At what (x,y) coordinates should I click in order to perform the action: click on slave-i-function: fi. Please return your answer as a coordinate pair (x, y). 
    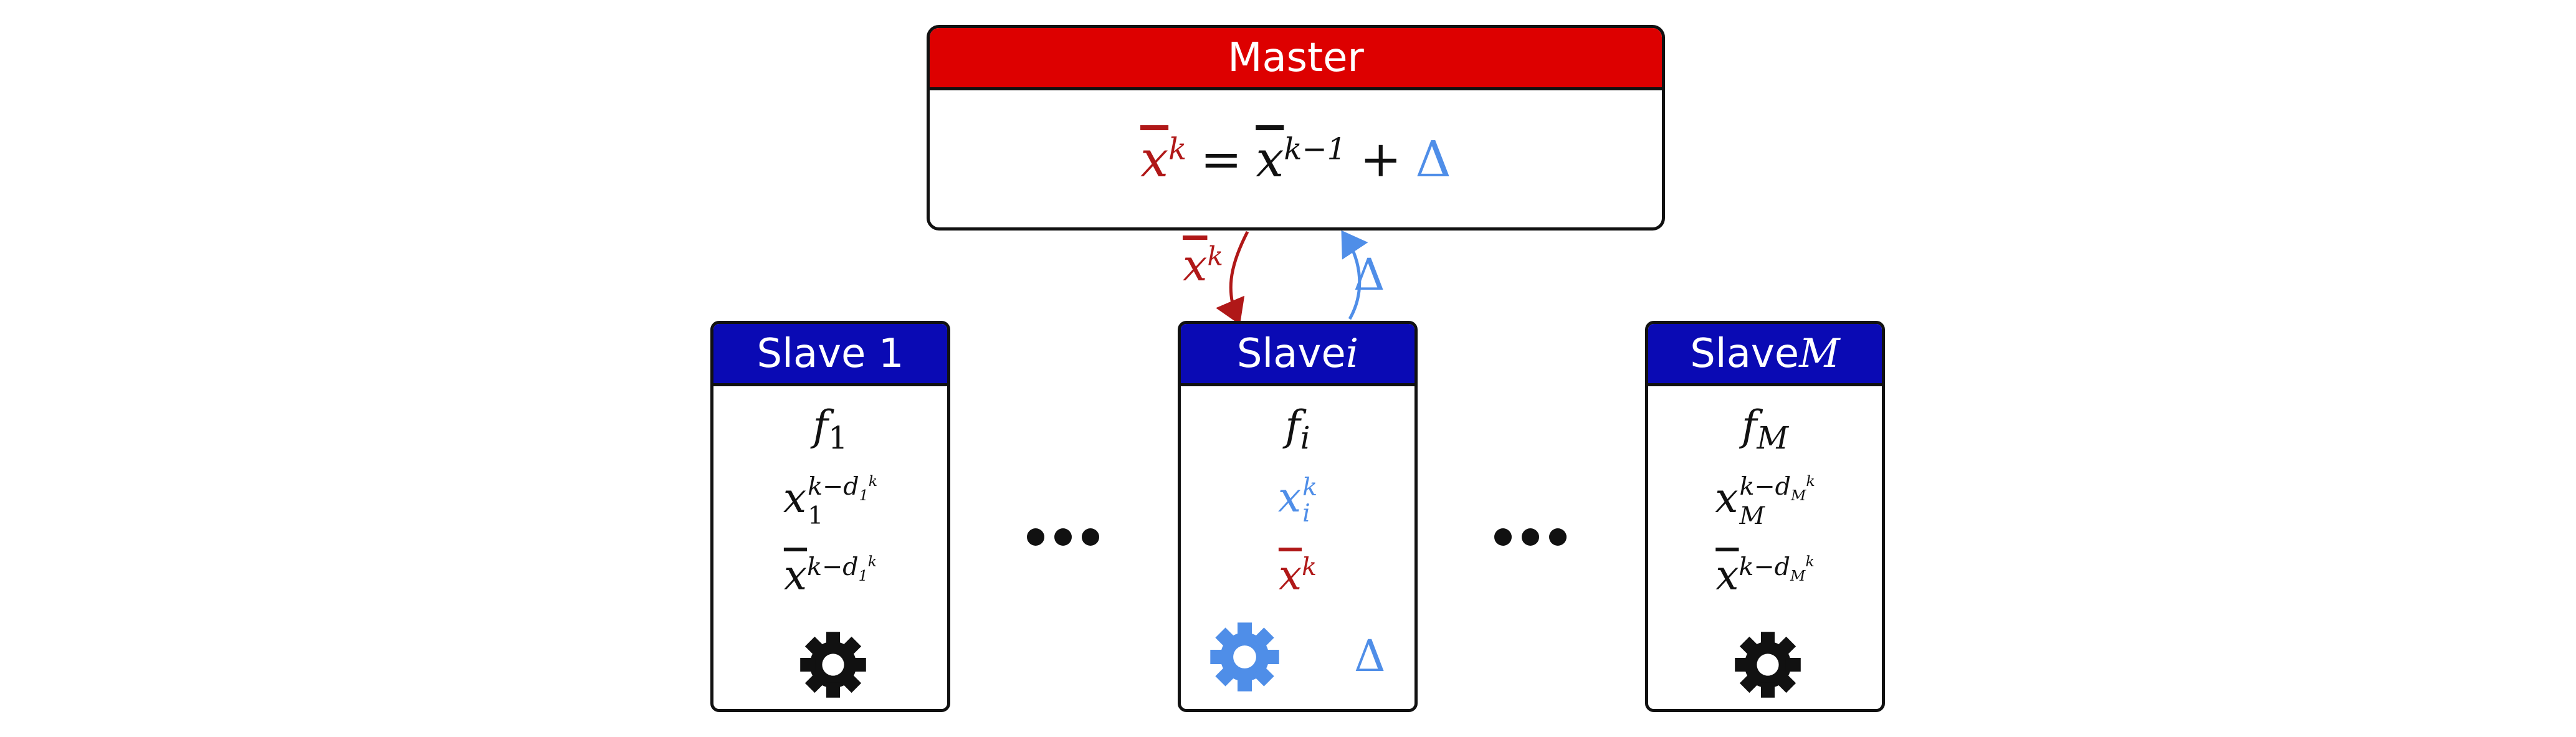
    Looking at the image, I should click on (1297, 430).